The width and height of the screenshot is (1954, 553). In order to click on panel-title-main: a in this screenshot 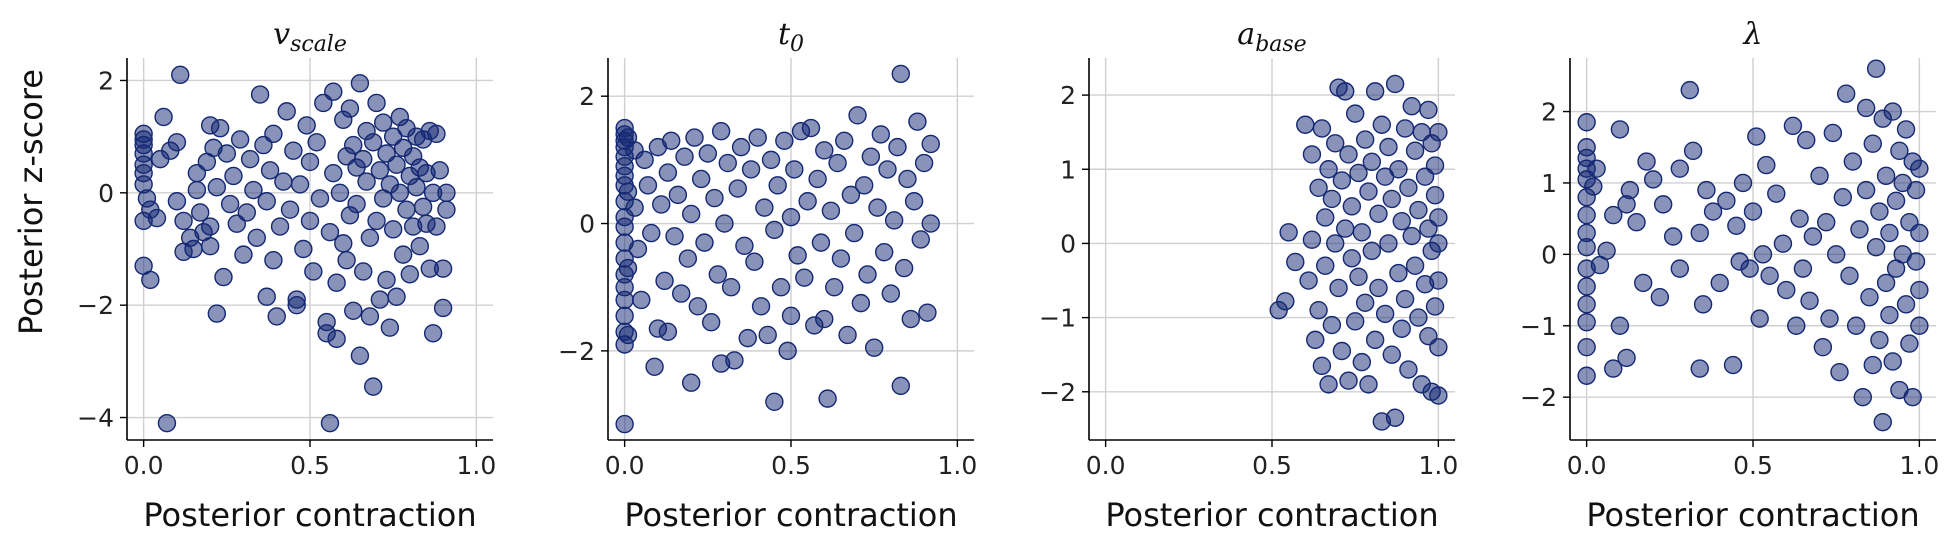, I will do `click(1246, 34)`.